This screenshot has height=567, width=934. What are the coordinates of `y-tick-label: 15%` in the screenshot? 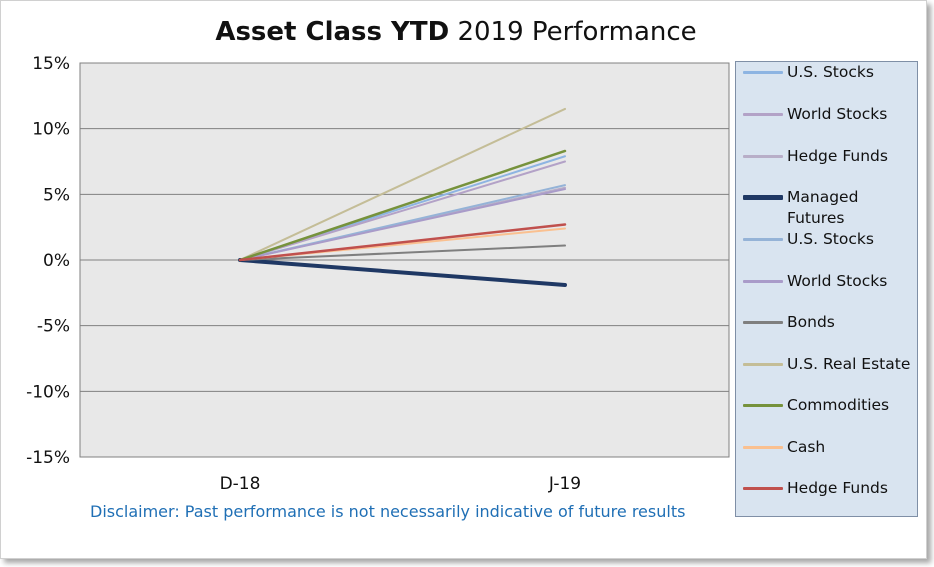 It's located at (51, 64).